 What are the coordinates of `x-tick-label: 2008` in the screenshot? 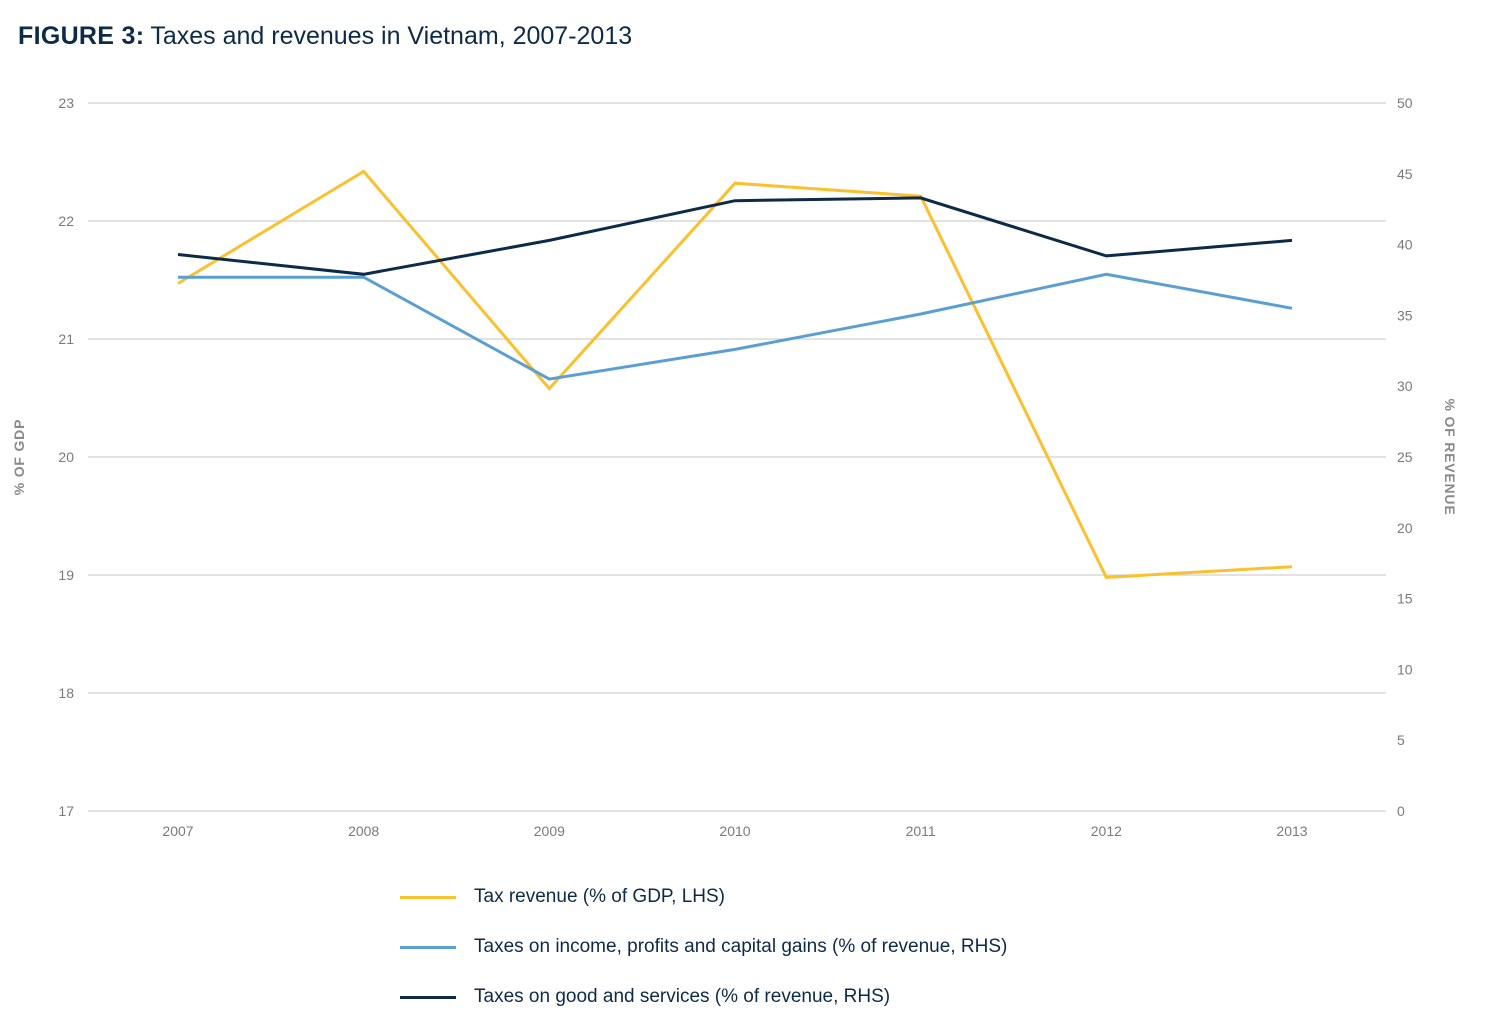 It's located at (363, 831).